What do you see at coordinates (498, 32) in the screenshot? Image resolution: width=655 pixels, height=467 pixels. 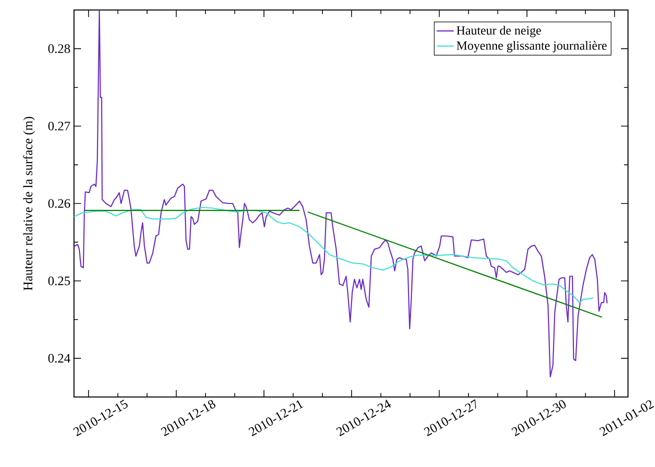 I see `legend-label: Hauteur de neige` at bounding box center [498, 32].